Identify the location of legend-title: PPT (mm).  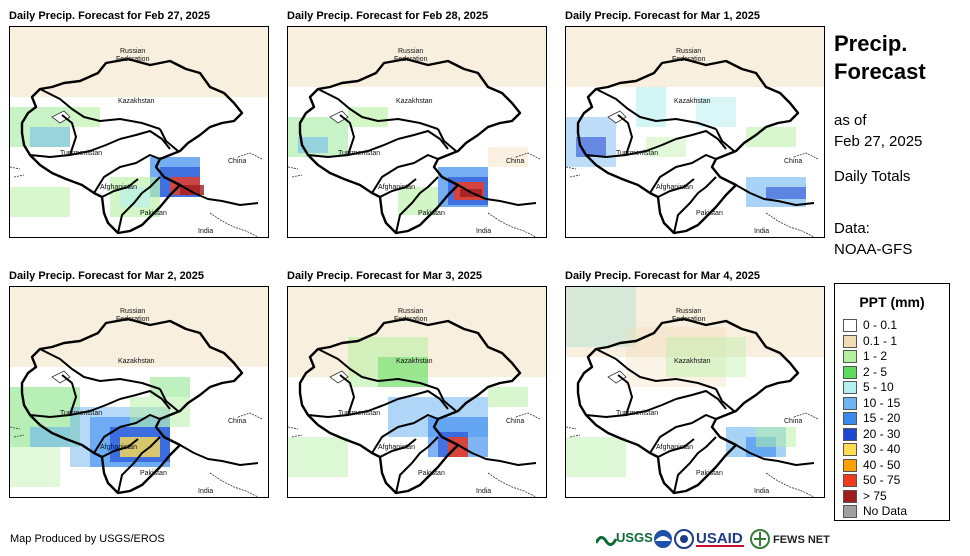
(892, 302).